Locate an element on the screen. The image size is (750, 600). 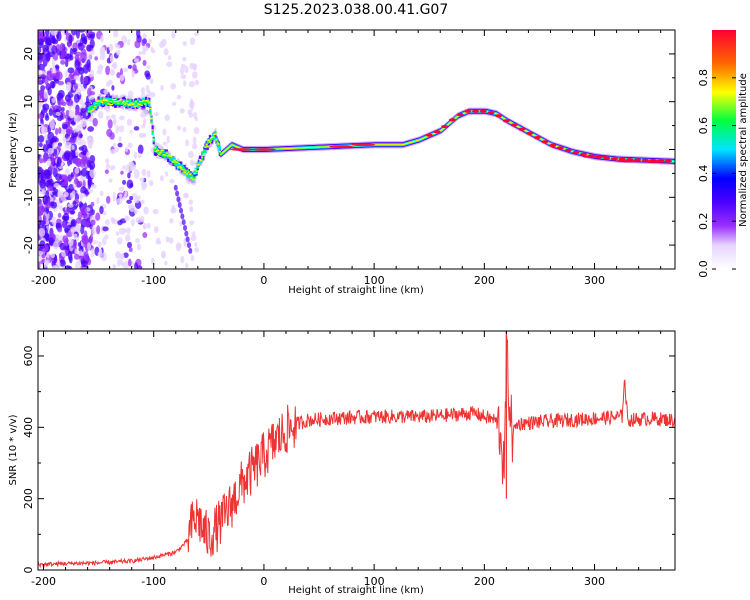
spectrogram-x-tick-label: -100 is located at coordinates (153, 280).